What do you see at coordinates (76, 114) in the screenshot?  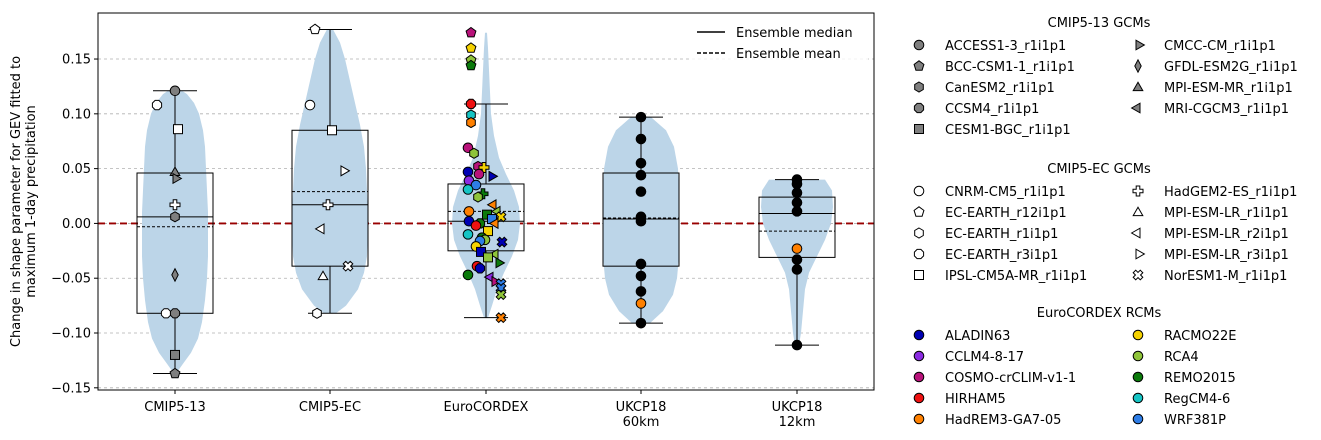 I see `y-tick-label: 0.10` at bounding box center [76, 114].